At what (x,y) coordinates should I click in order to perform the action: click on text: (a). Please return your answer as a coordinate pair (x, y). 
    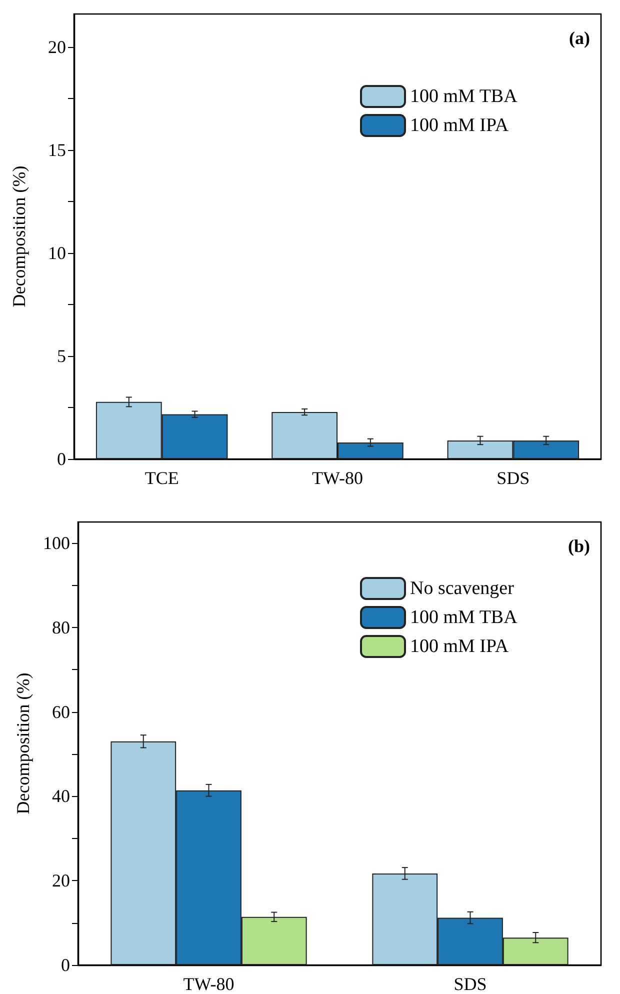
    Looking at the image, I should click on (579, 38).